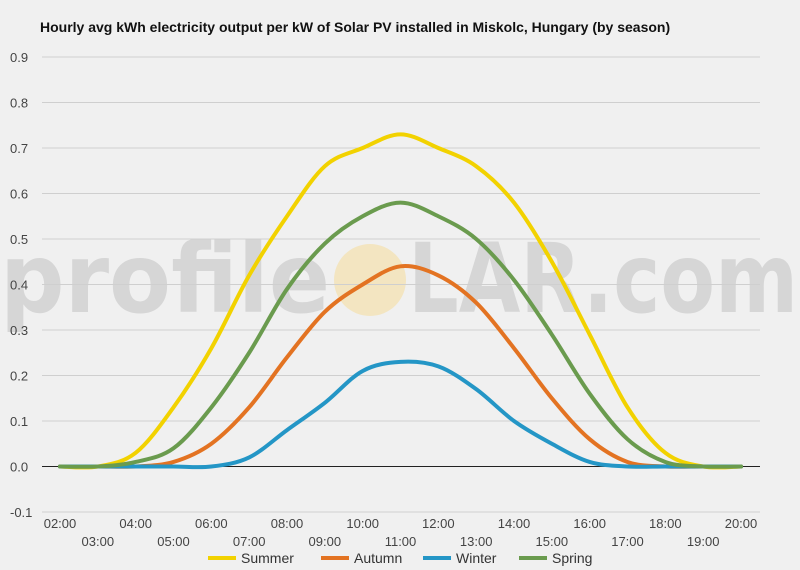 The height and width of the screenshot is (570, 800). Describe the element at coordinates (552, 541) in the screenshot. I see `x-tick-label: 15:00` at that location.